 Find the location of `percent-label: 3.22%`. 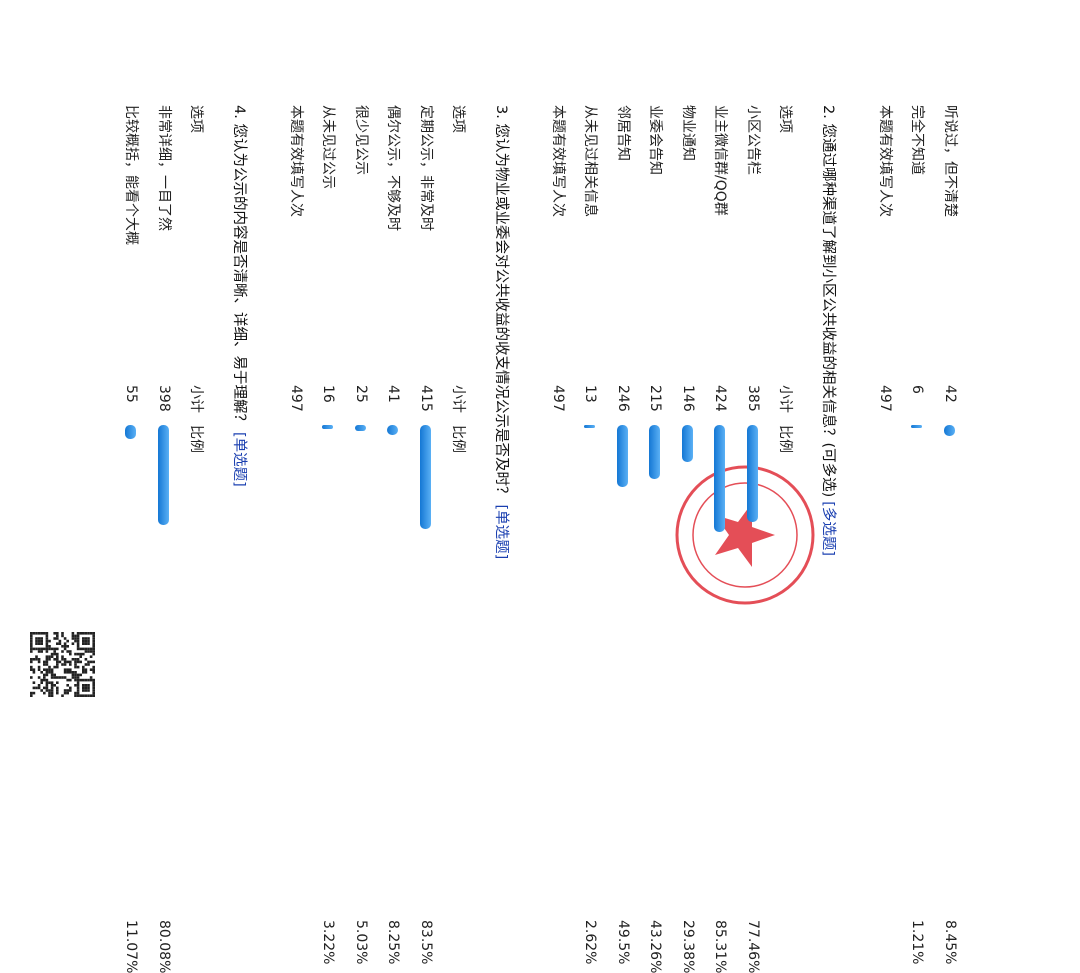

percent-label: 3.22% is located at coordinates (328, 942).